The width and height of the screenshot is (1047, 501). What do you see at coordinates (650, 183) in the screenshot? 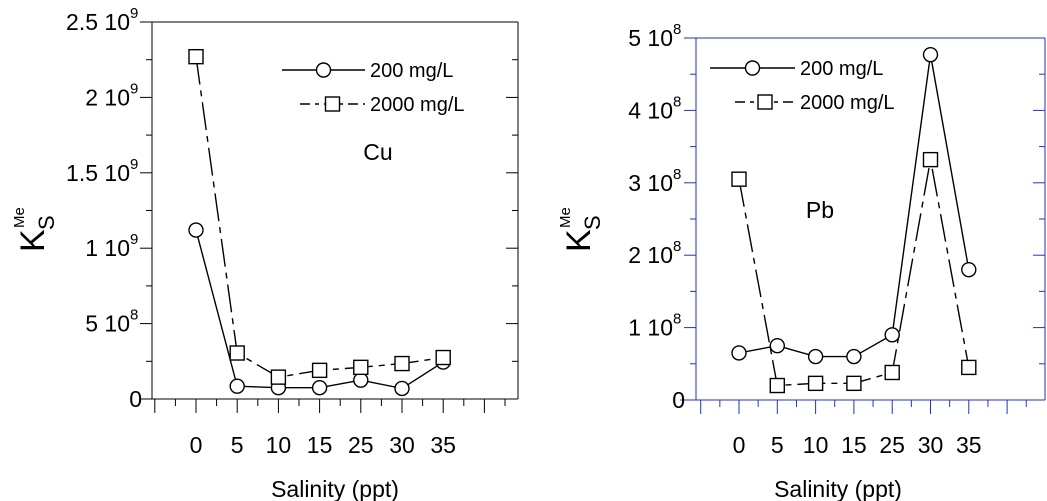
I see `y-tick-label: 3 10` at bounding box center [650, 183].